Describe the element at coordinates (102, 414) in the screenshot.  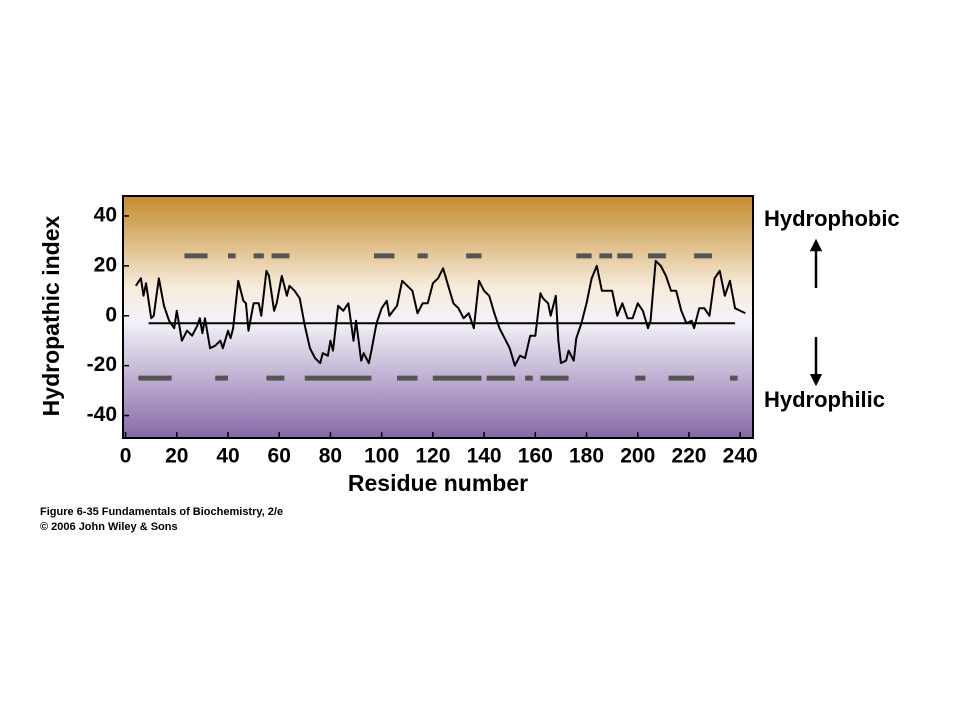
I see `y-tick-label: -40` at that location.